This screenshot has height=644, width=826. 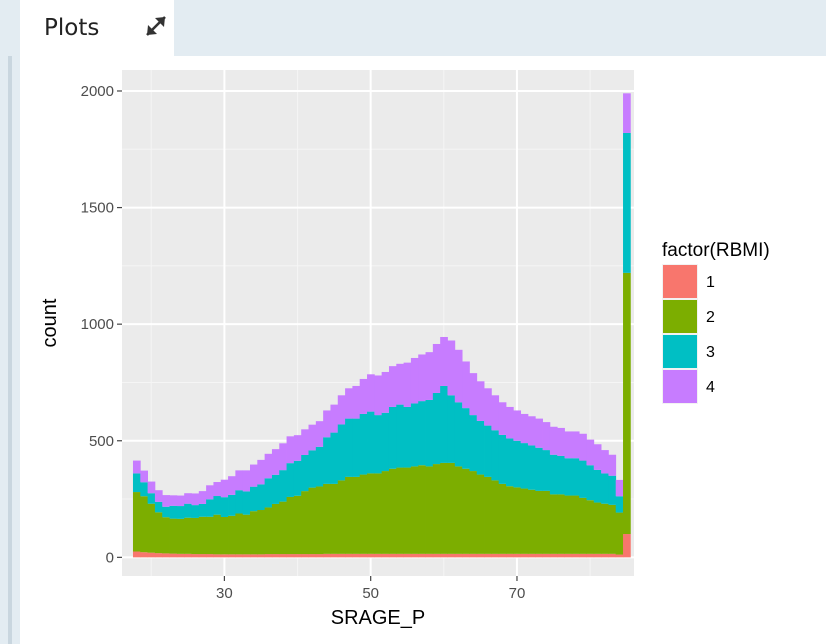 What do you see at coordinates (710, 317) in the screenshot?
I see `legend-label-2: 2` at bounding box center [710, 317].